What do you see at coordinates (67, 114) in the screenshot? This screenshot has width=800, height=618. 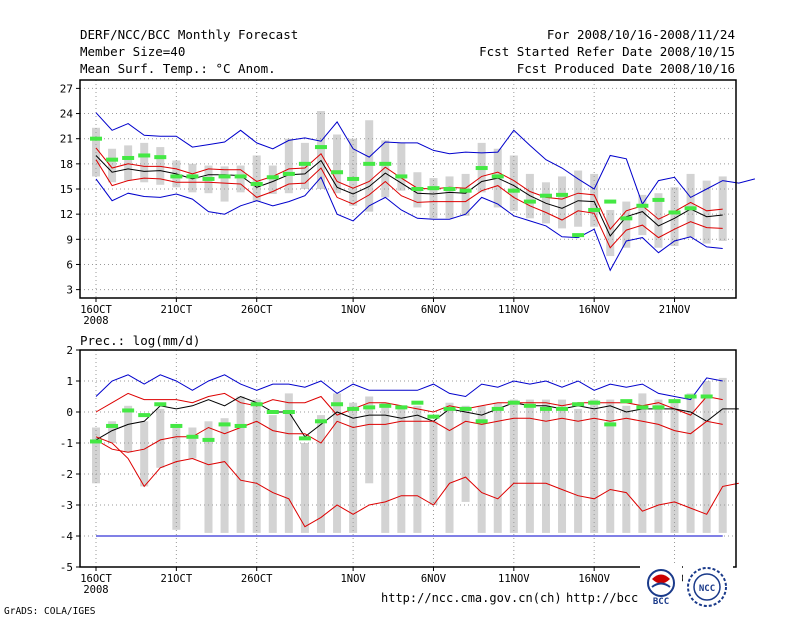 I see `temp-ytick-label: 24` at bounding box center [67, 114].